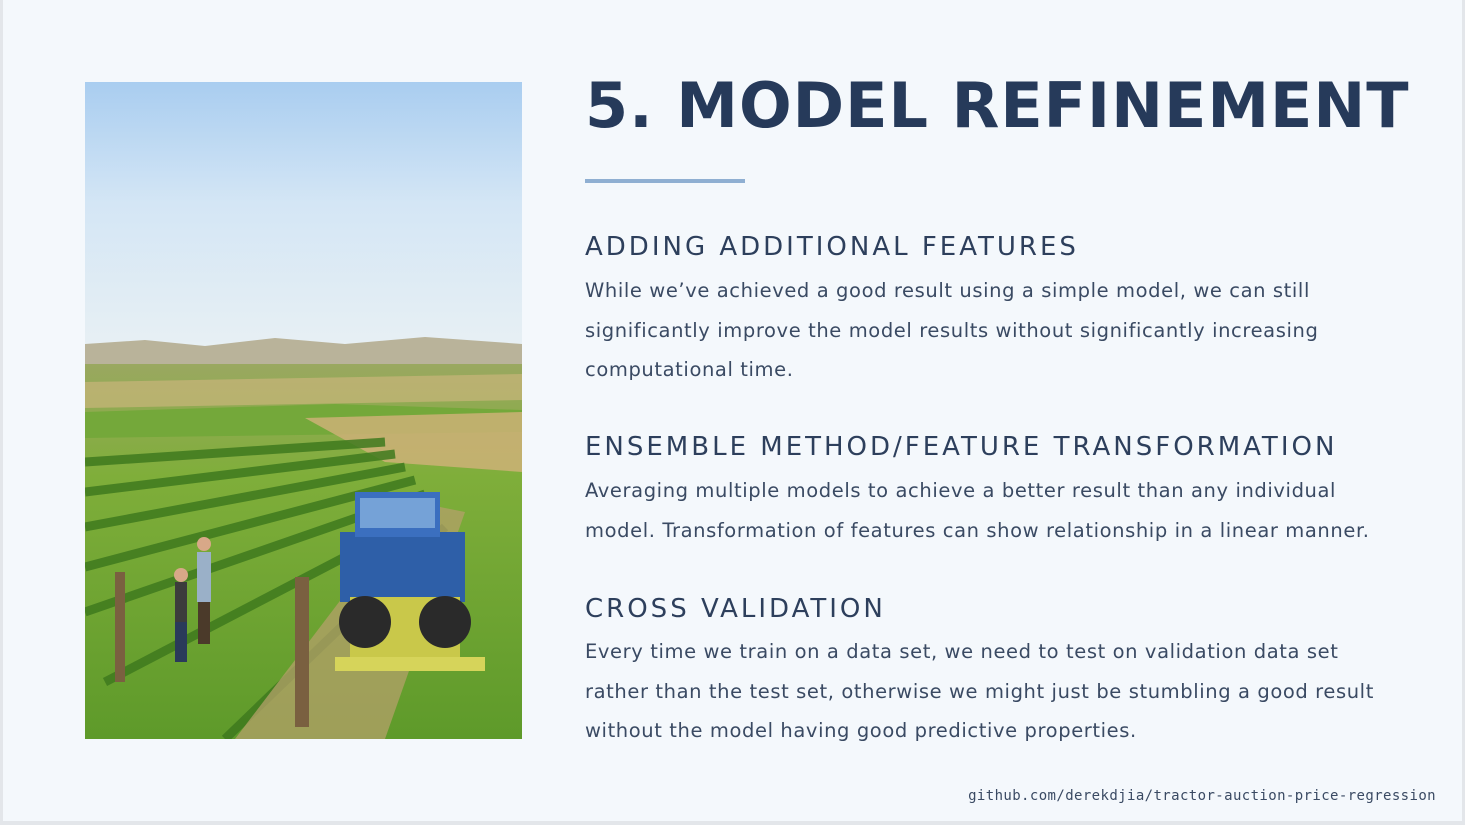 The height and width of the screenshot is (825, 1465). What do you see at coordinates (665, 181) in the screenshot?
I see `title-divider` at bounding box center [665, 181].